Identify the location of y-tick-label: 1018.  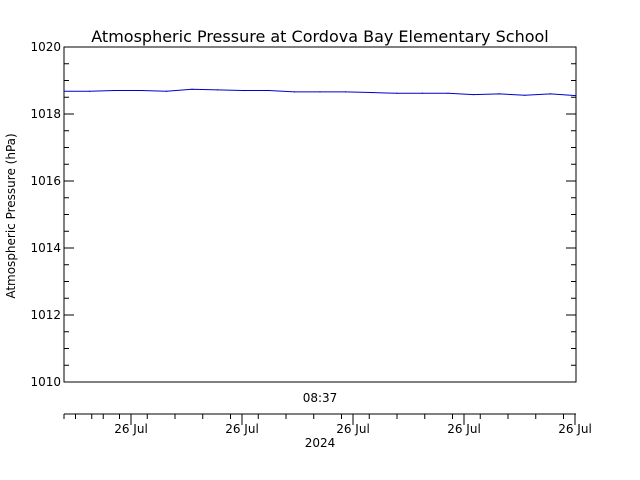
(45, 114).